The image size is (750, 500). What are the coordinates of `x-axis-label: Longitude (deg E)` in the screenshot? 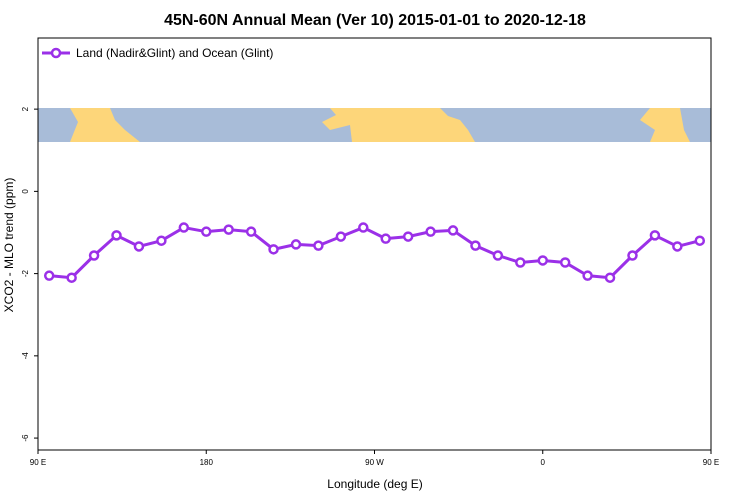 It's located at (374, 484).